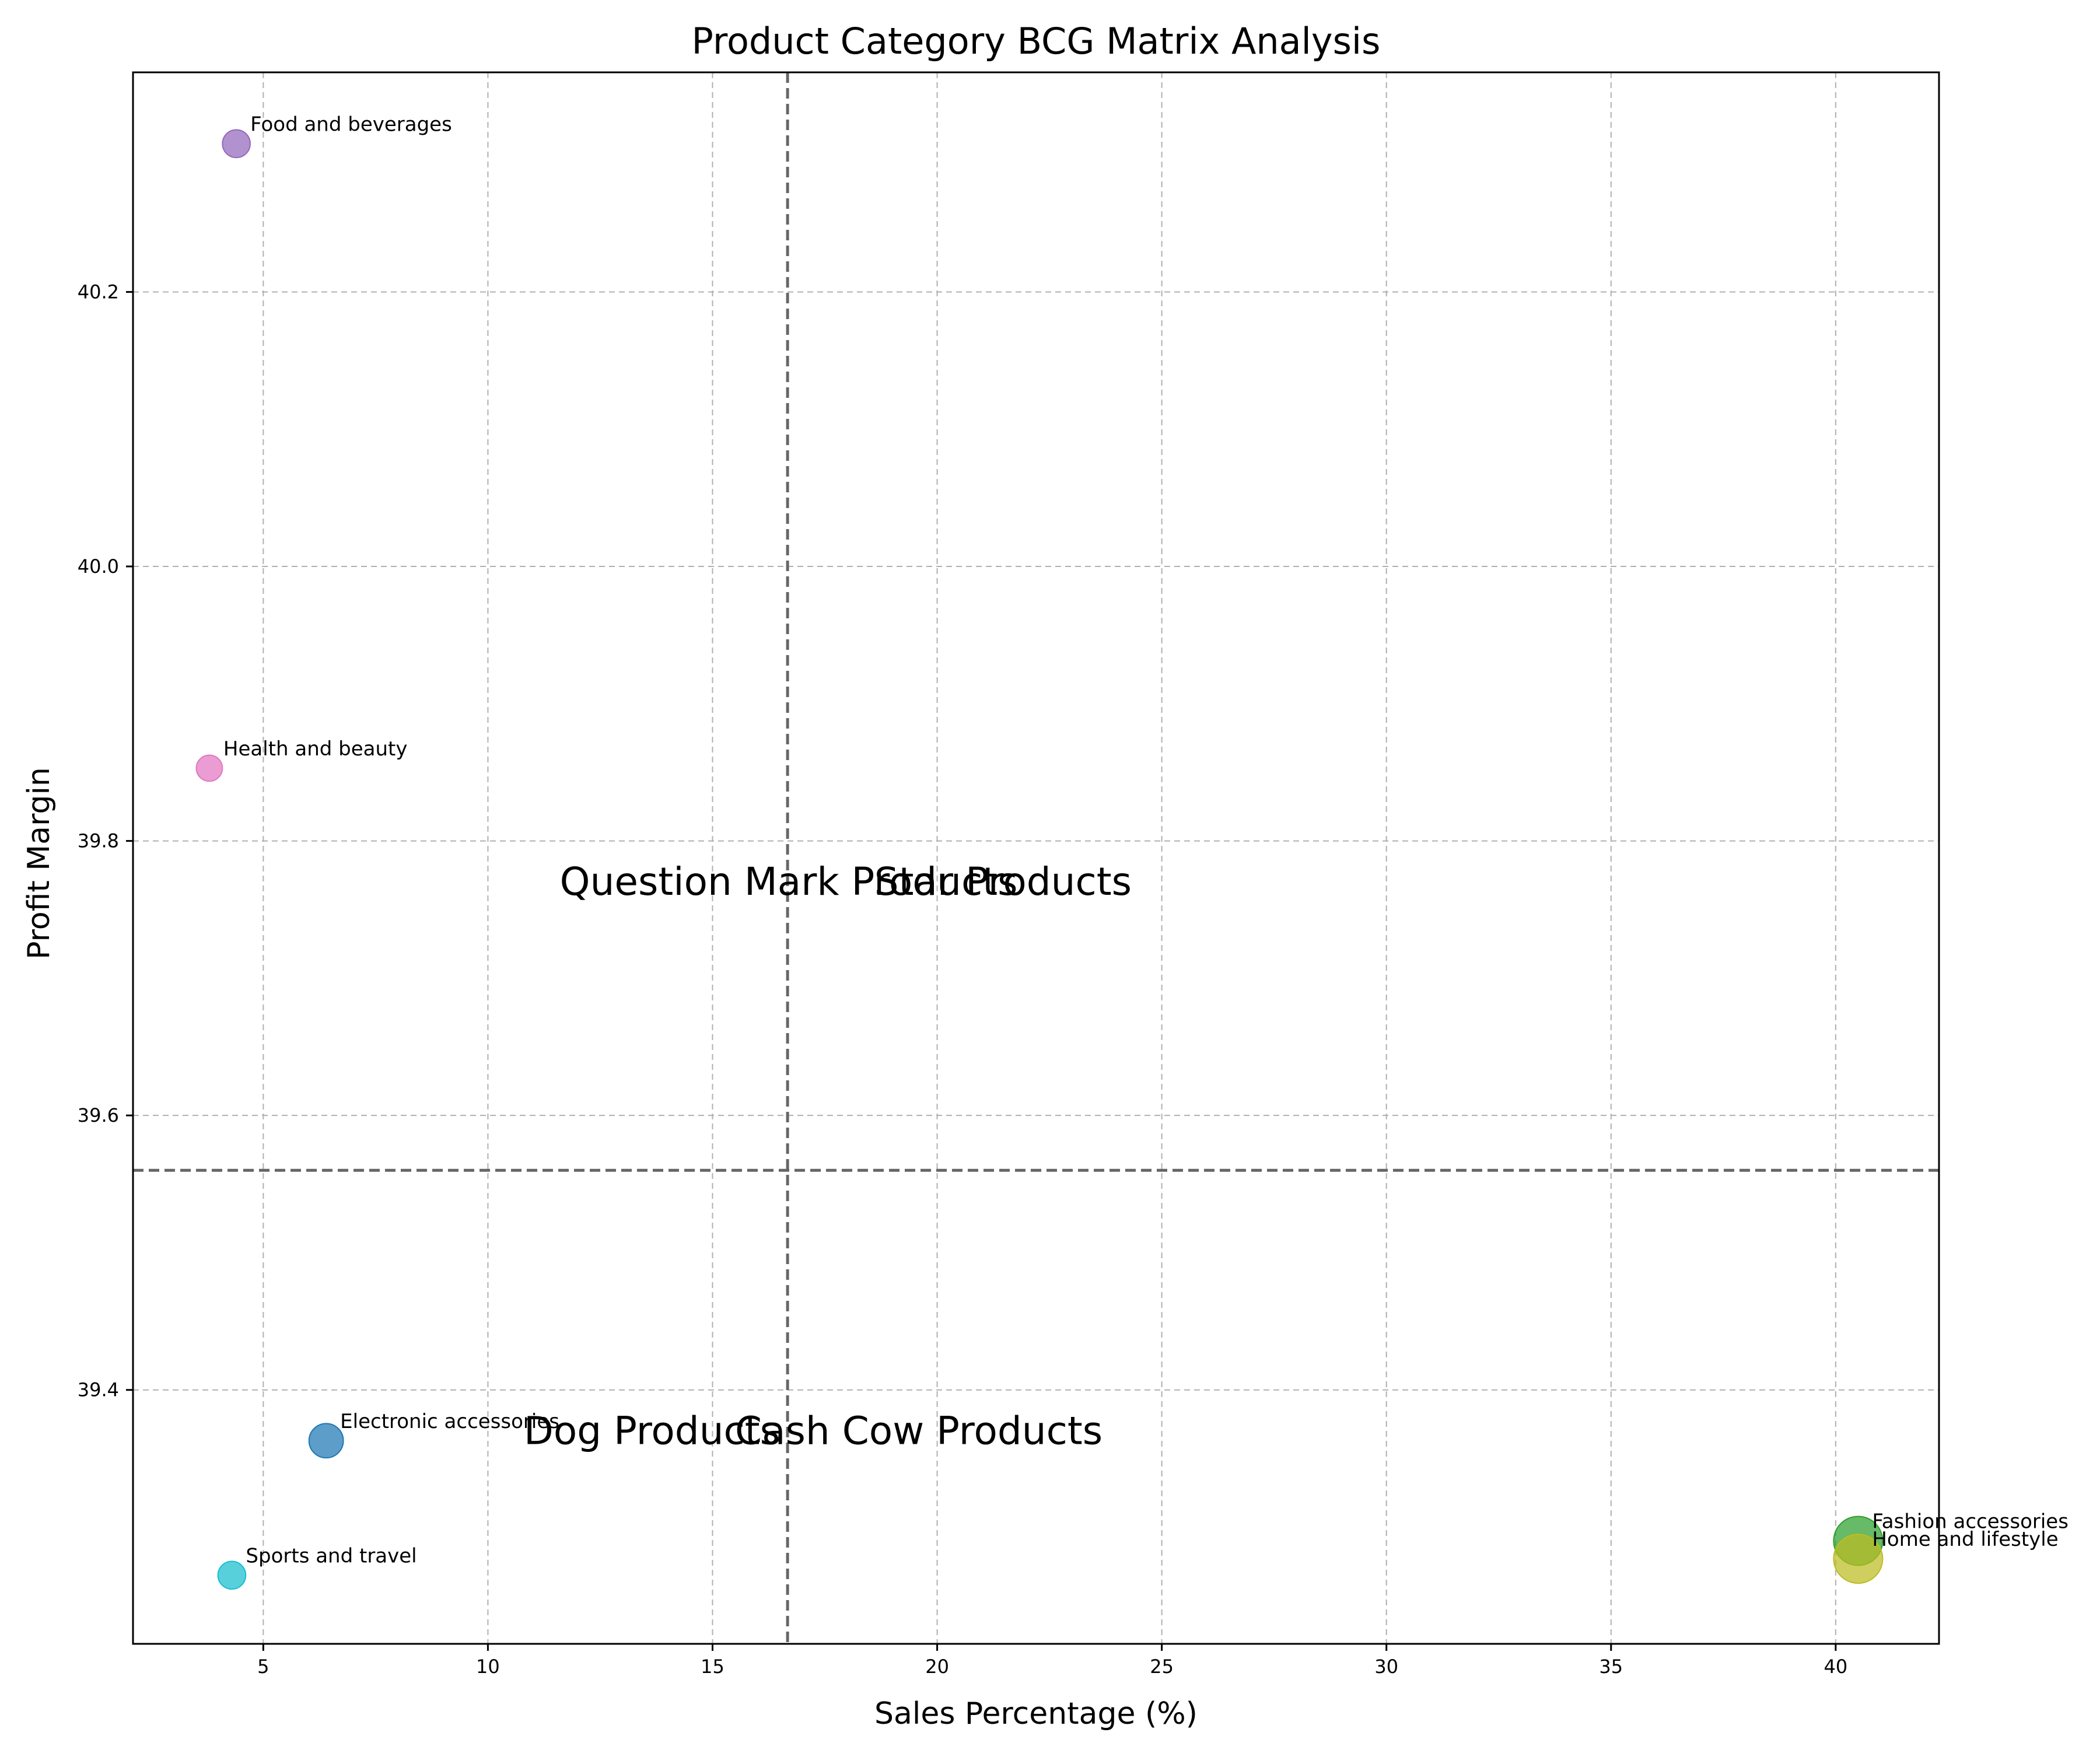 The width and height of the screenshot is (2100, 1750). Describe the element at coordinates (488, 1667) in the screenshot. I see `x-tick-label-1: 10` at that location.